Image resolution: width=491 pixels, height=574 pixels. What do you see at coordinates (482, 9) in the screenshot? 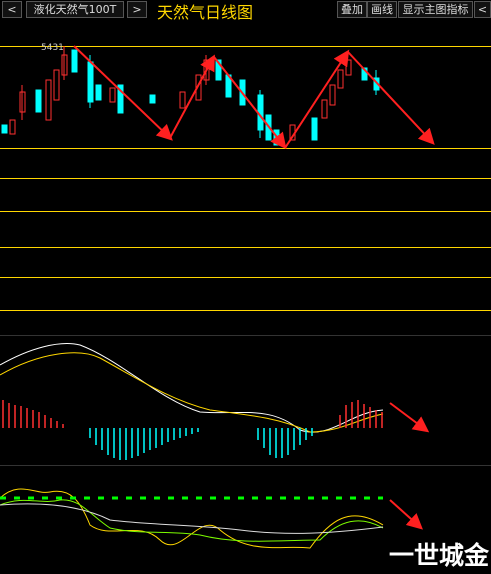
I see `more-button: <` at bounding box center [482, 9].